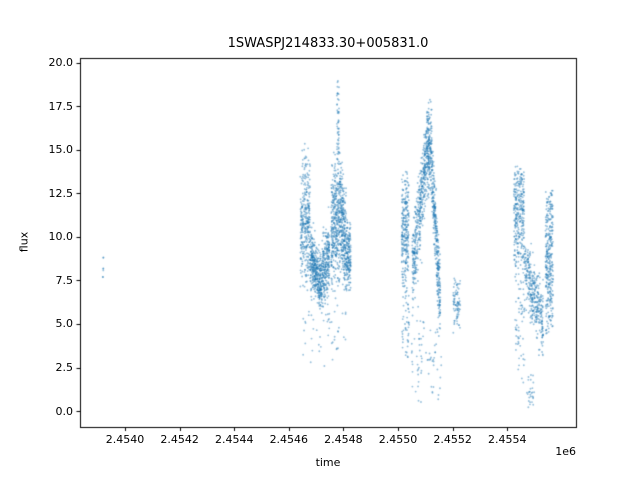 Image resolution: width=640 pixels, height=480 pixels. Describe the element at coordinates (64, 368) in the screenshot. I see `y-tick-label-1: 2.5` at that location.